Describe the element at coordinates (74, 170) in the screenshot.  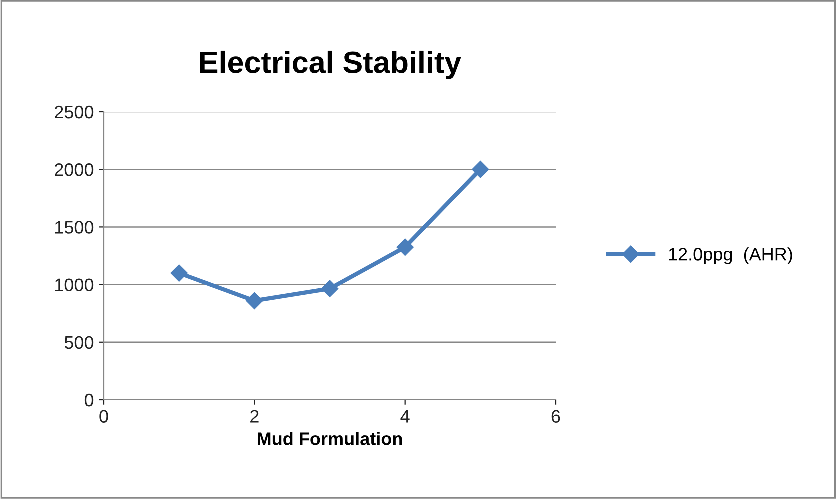
I see `y-tick-label: 2000` at that location.